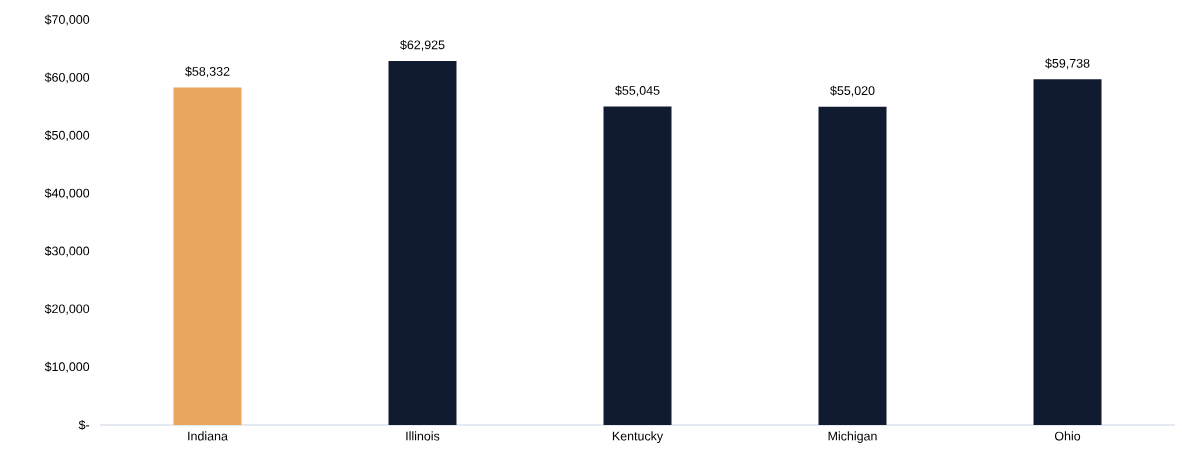 This screenshot has height=460, width=1182. What do you see at coordinates (638, 437) in the screenshot?
I see `x-tick-label: Kentucky` at bounding box center [638, 437].